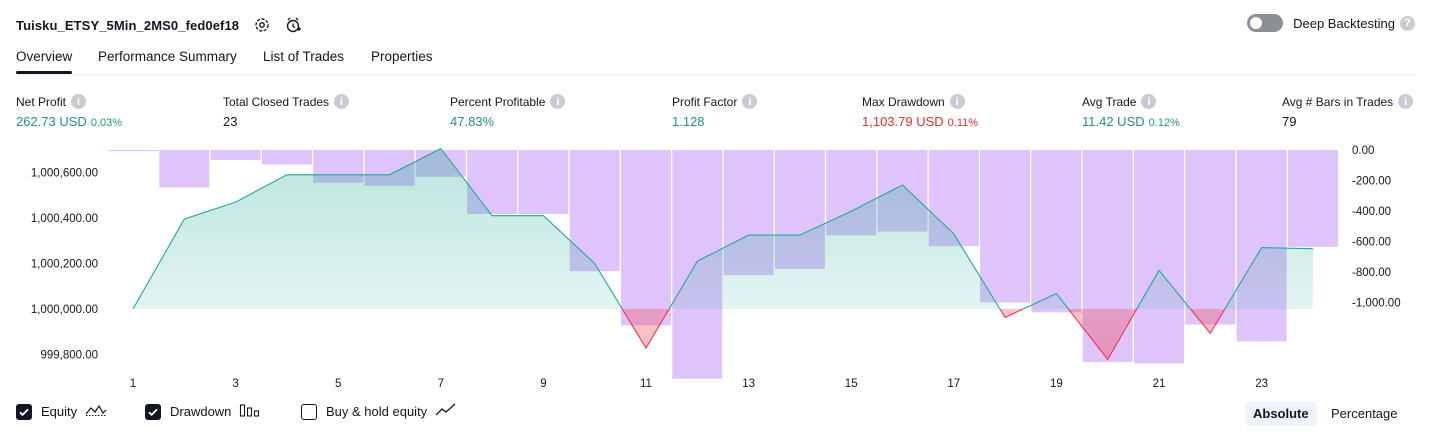  Describe the element at coordinates (441, 384) in the screenshot. I see `x-axis-tick-label: 7` at that location.